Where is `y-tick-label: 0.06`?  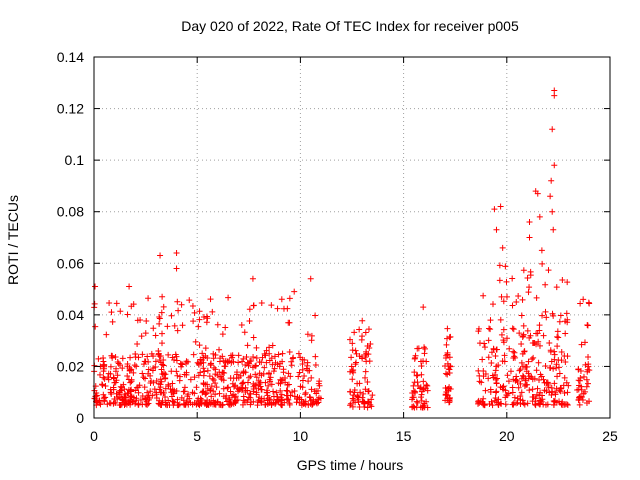 y-tick-label: 0.06 is located at coordinates (70, 263).